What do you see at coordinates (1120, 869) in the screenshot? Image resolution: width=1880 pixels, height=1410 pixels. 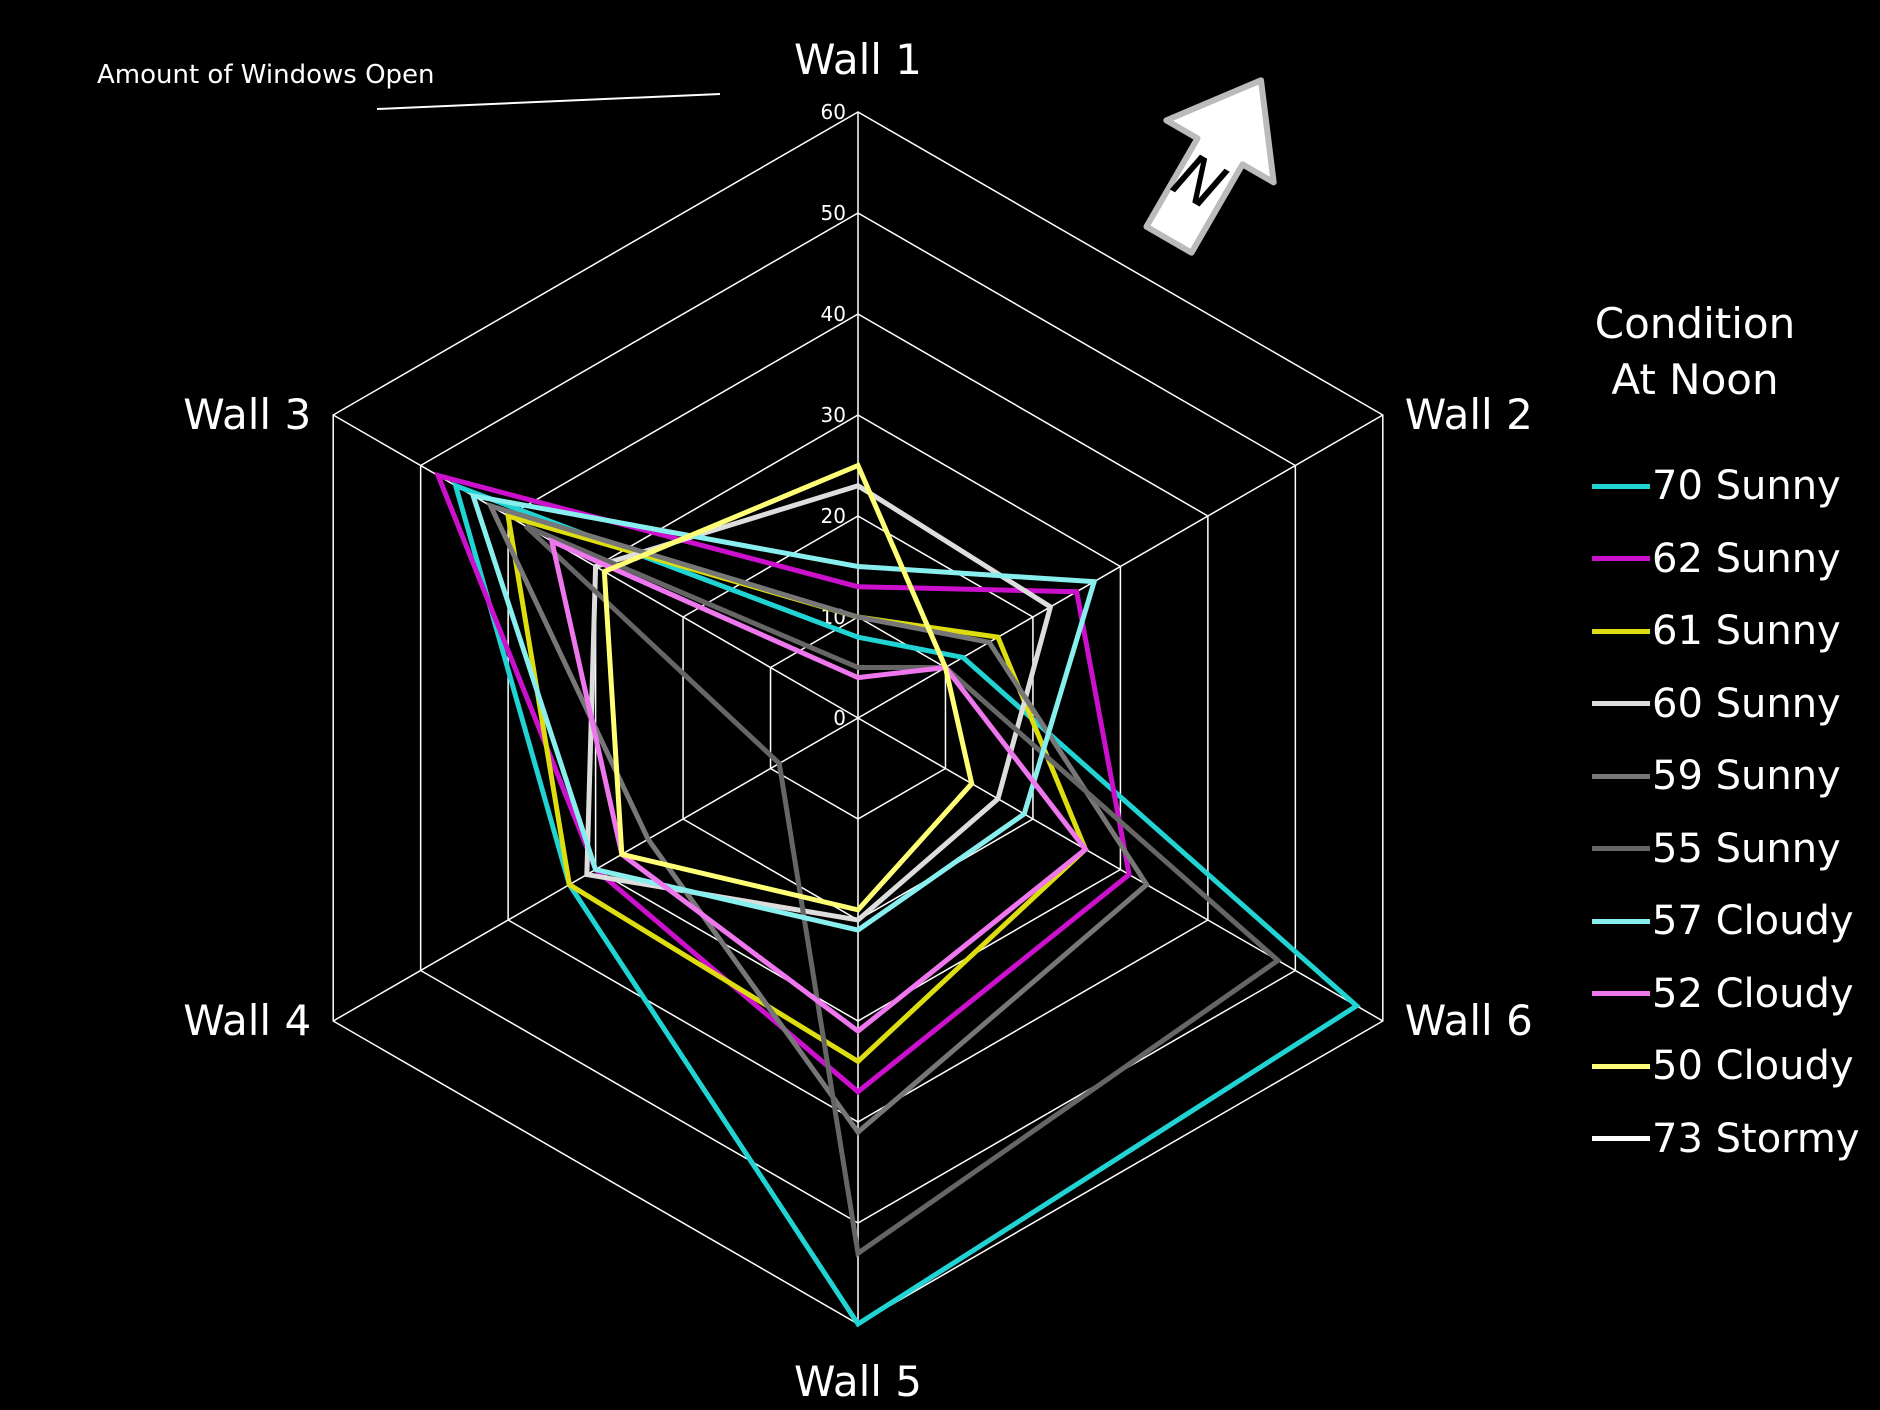 I see `axis-spoke` at bounding box center [1120, 869].